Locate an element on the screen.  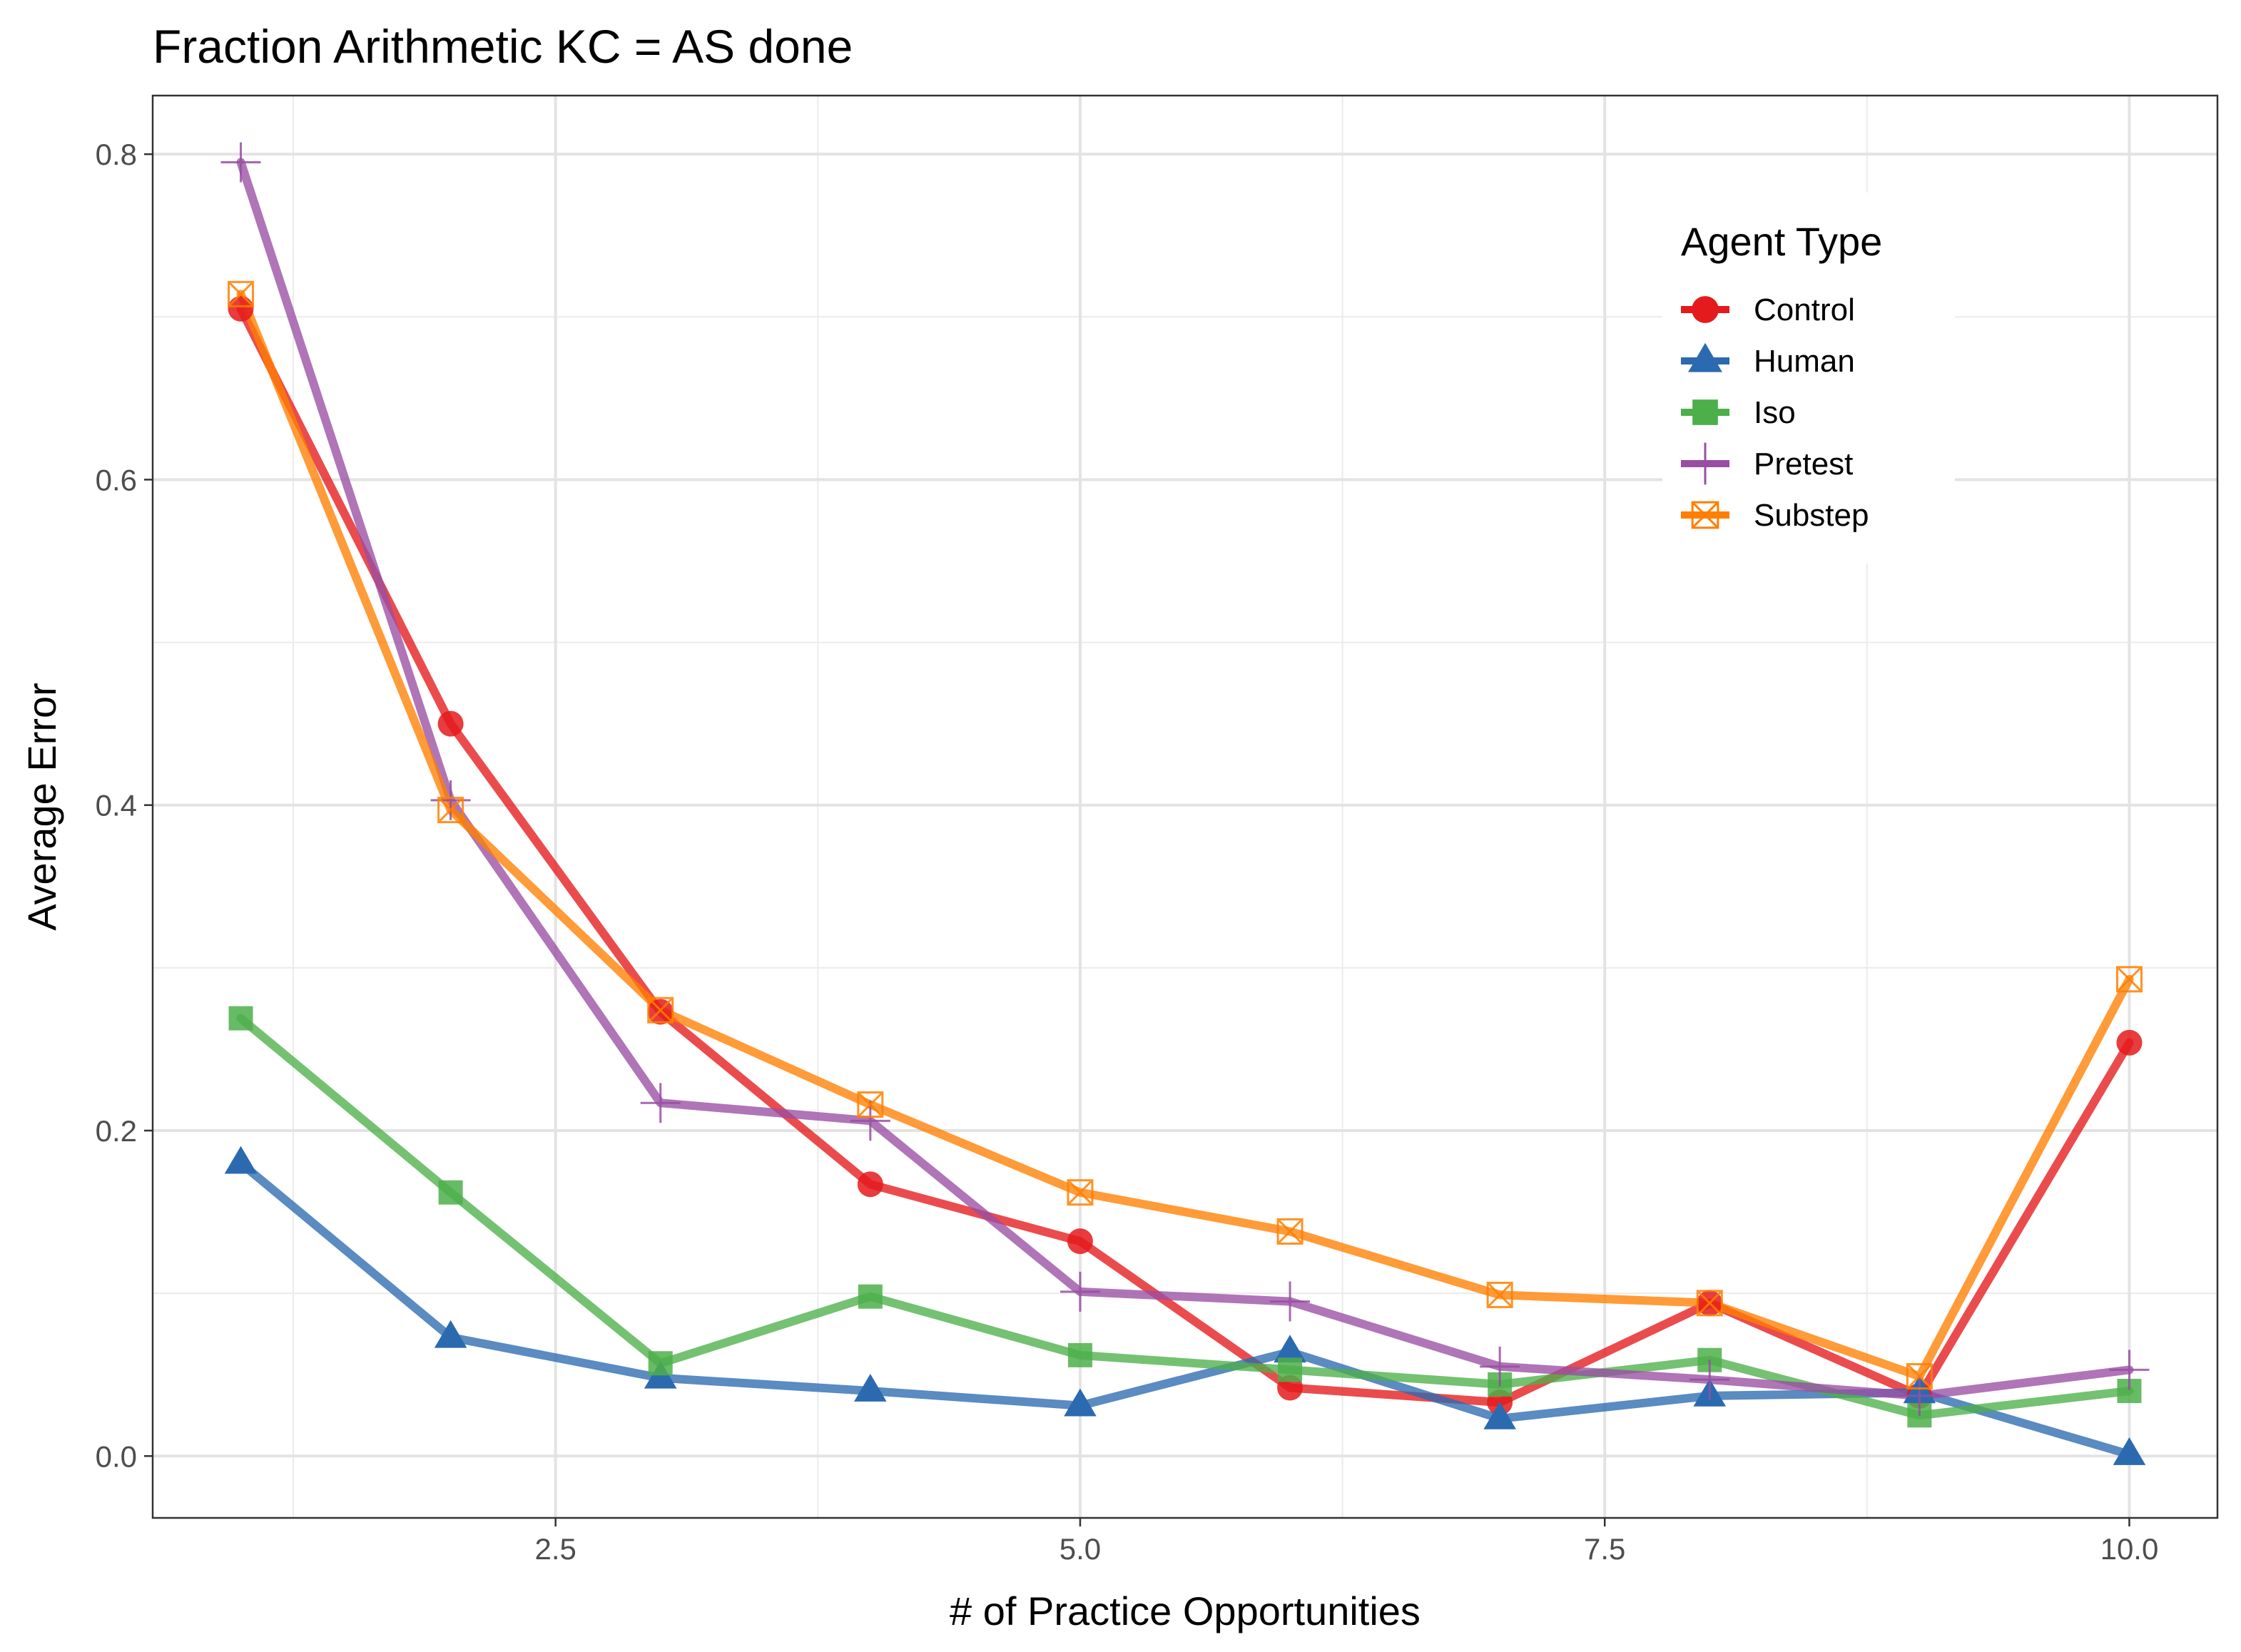
legend-key-marker-human is located at coordinates (1705, 357).